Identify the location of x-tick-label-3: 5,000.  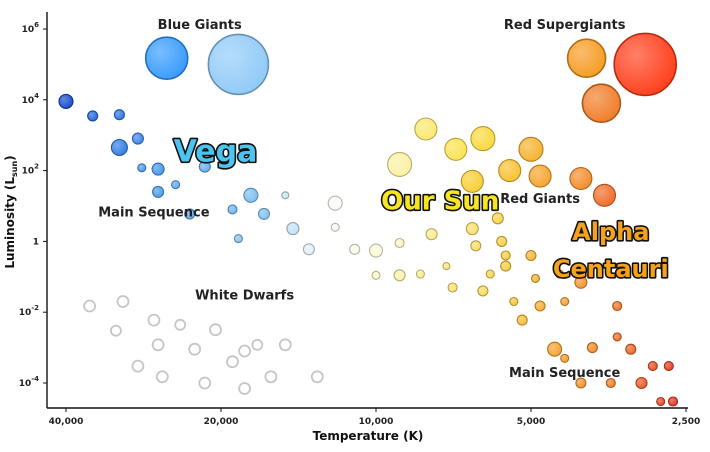
(531, 422).